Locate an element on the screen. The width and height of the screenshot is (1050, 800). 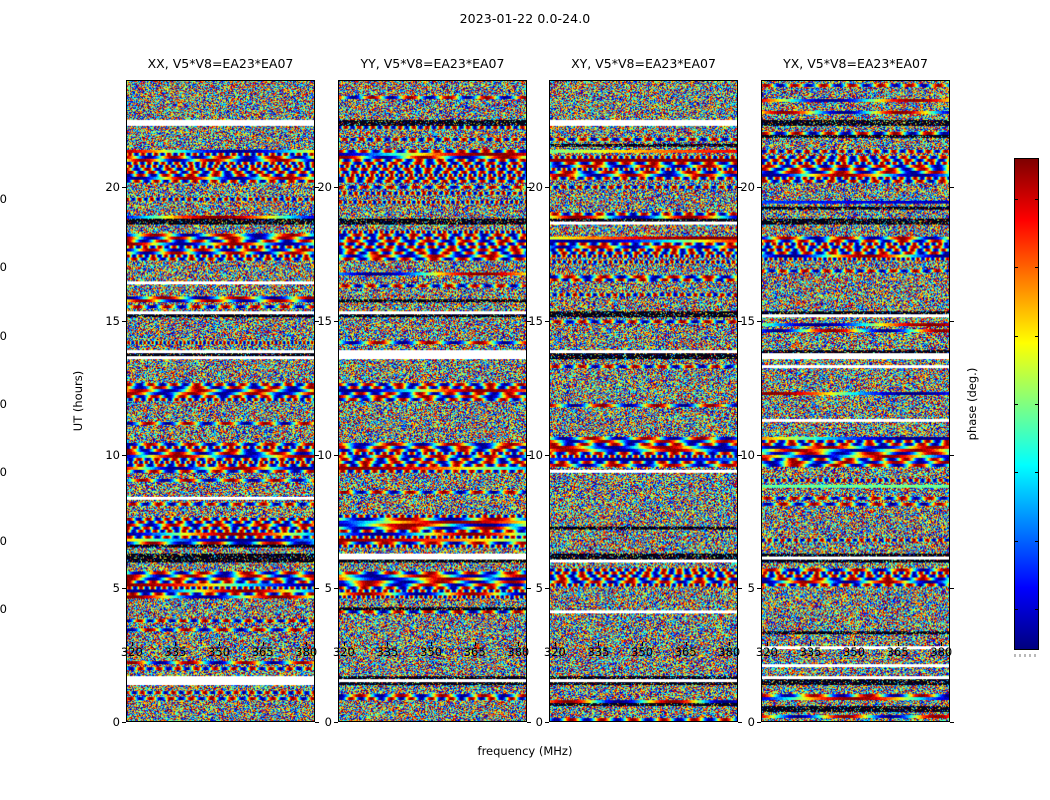
panel-yx-title: YX, V5*V8=EA23*EA07 is located at coordinates (855, 63).